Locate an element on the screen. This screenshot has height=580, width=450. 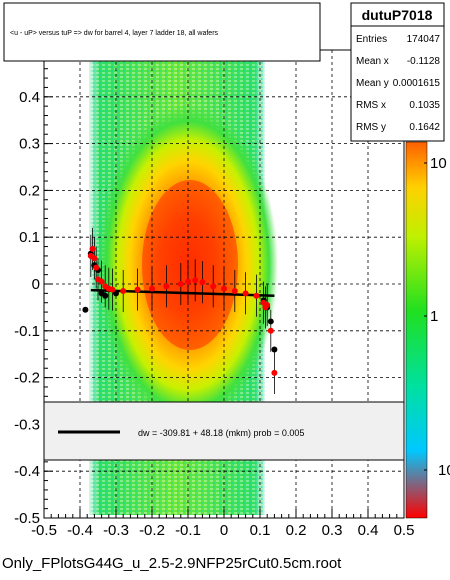
y-tick-label: -0.2 is located at coordinates (27, 378).